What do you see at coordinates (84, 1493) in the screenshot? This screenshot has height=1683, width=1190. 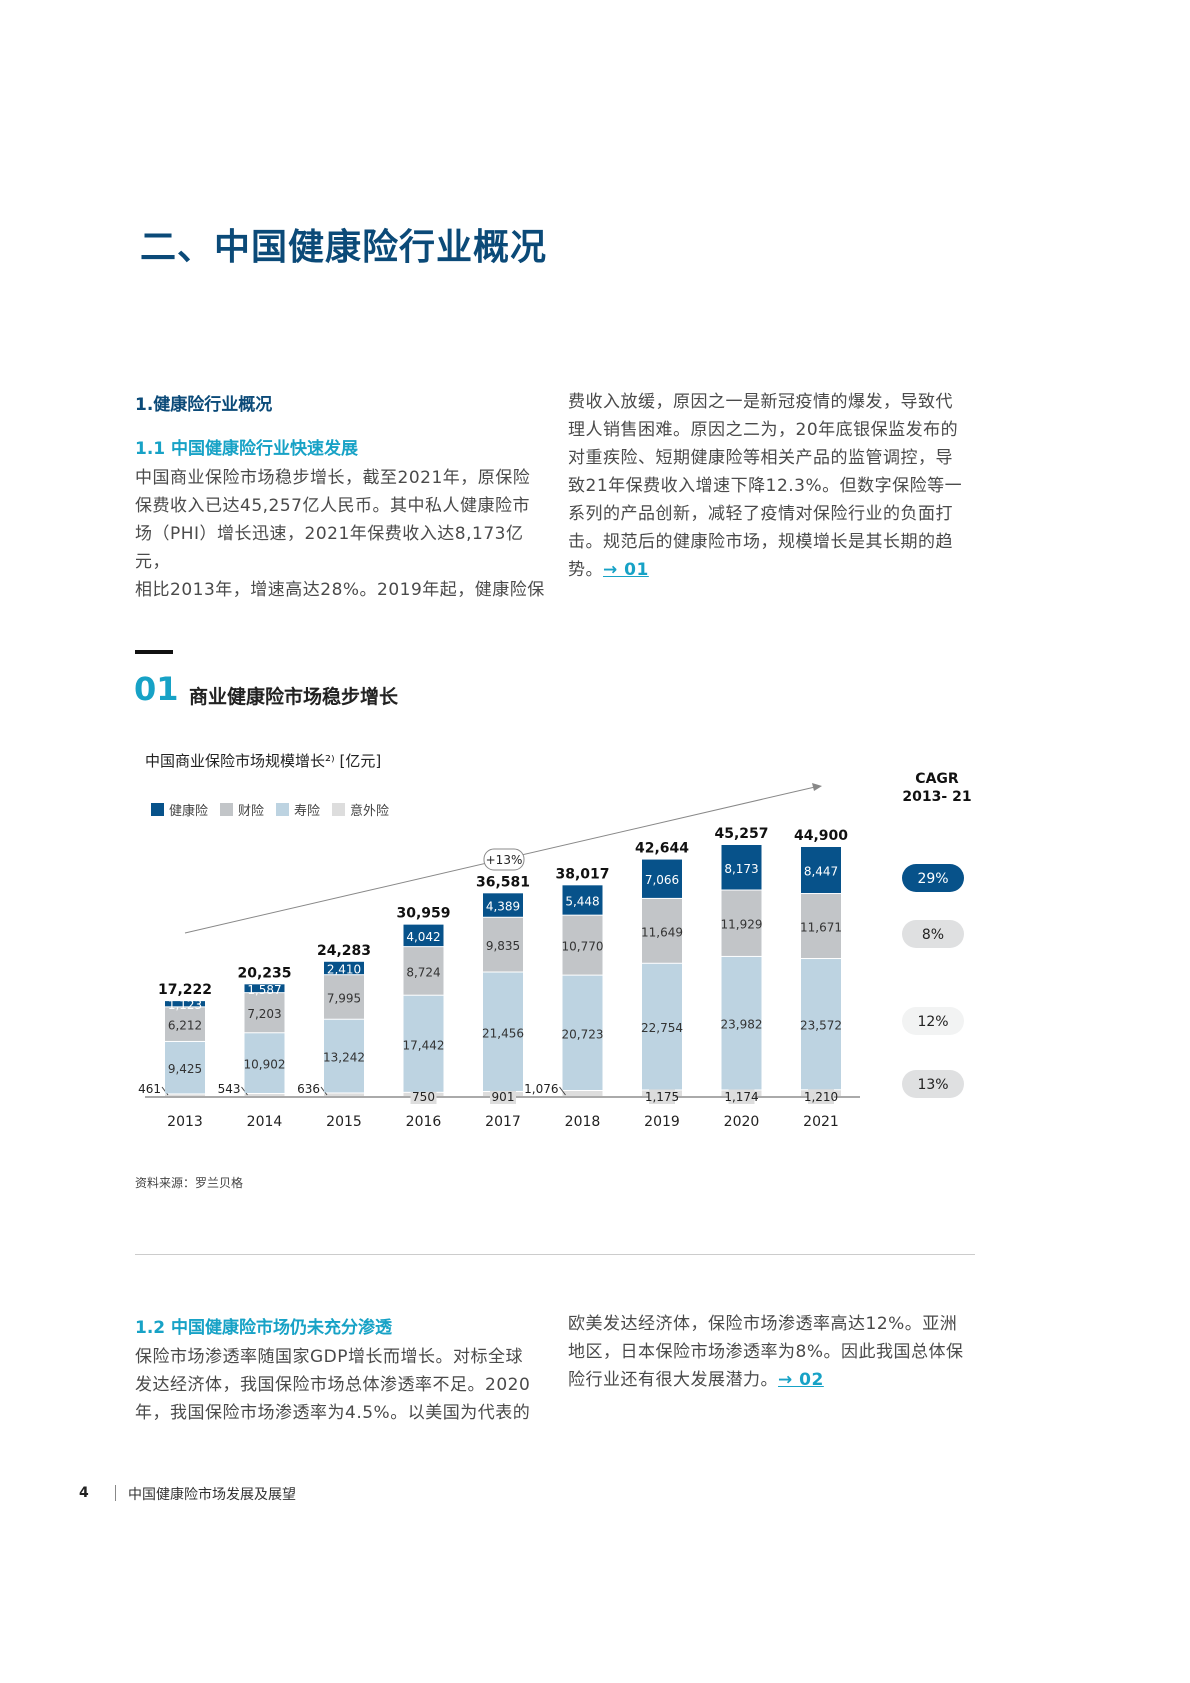 I see `page-number: 4` at bounding box center [84, 1493].